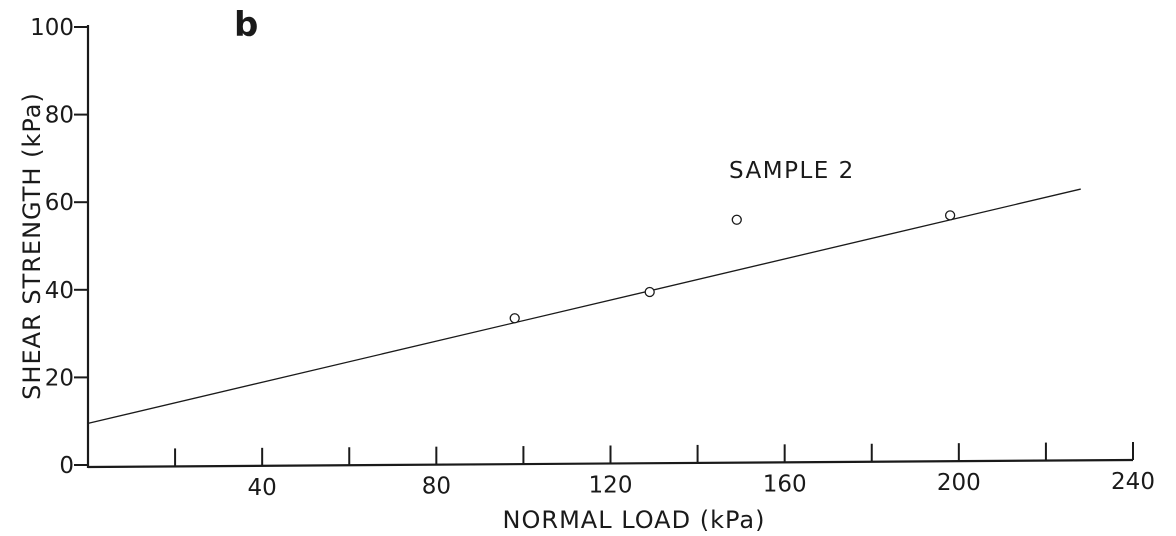 Image resolution: width=1176 pixels, height=536 pixels. I want to click on x-ticks: 40 80 120 160 200 240, so click(664, 471).